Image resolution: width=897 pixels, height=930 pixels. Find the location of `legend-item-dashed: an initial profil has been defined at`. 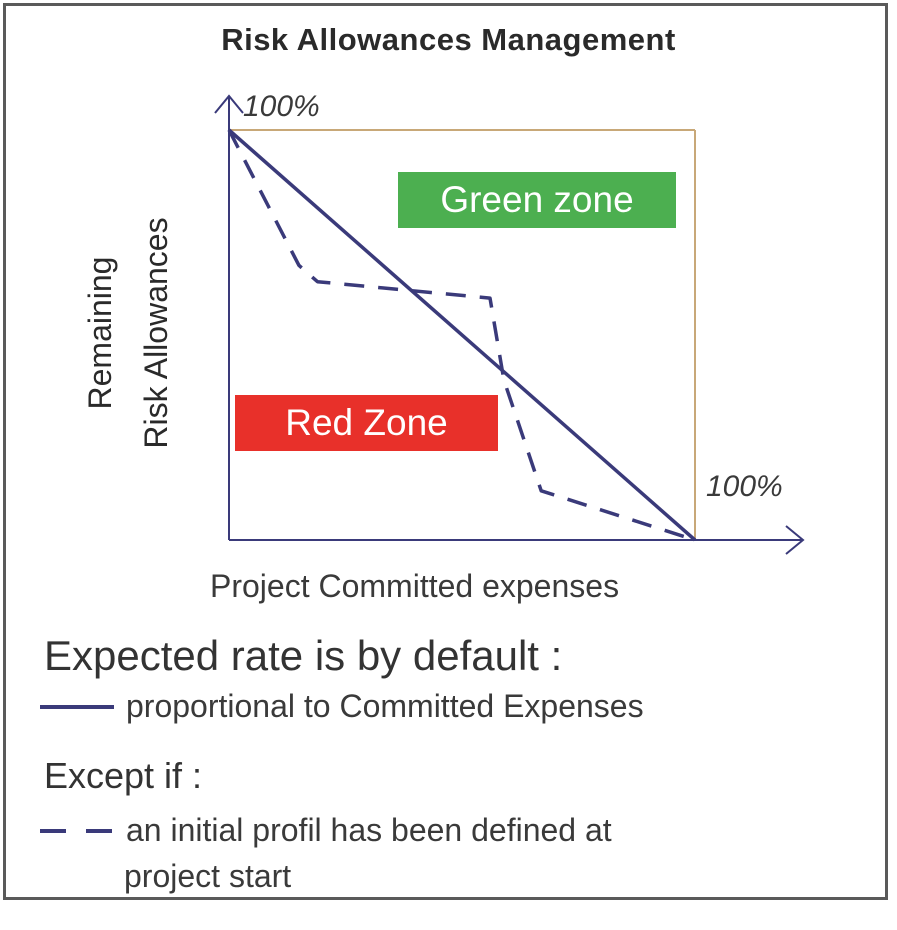

legend-item-dashed: an initial profil has been defined at is located at coordinates (326, 830).